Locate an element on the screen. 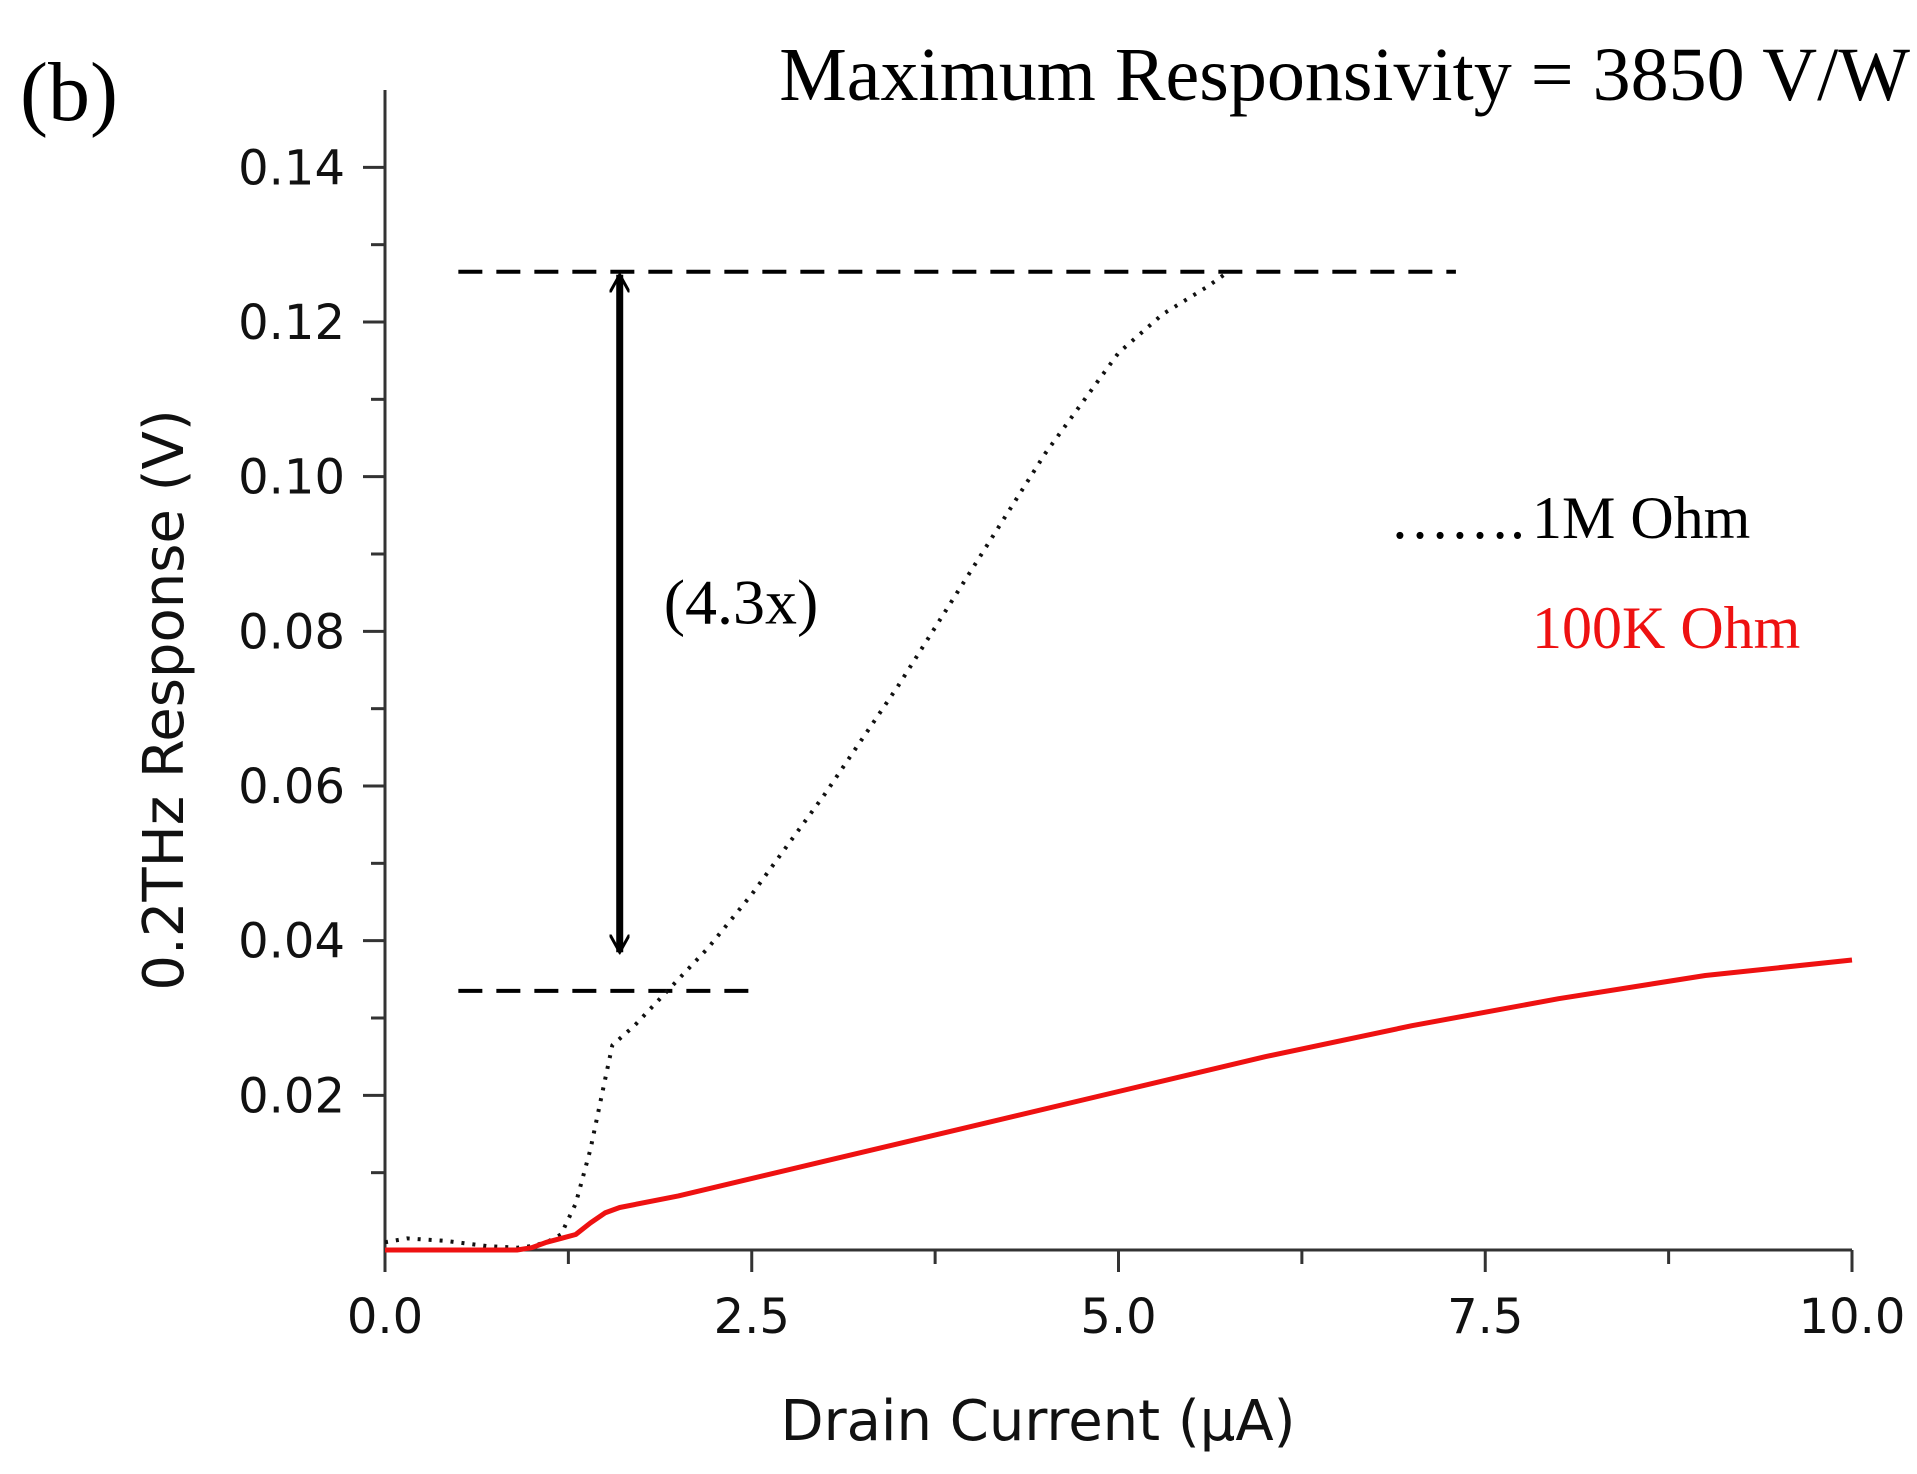 This screenshot has height=1474, width=1917. x-tick-label: 10.0 is located at coordinates (1852, 1317).